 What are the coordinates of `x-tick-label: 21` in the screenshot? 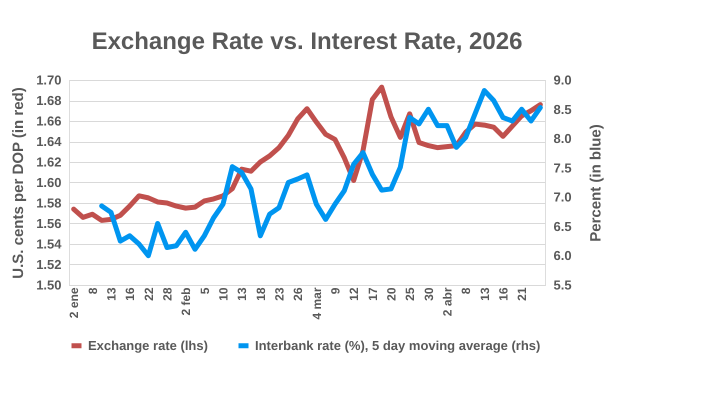 It's located at (522, 294).